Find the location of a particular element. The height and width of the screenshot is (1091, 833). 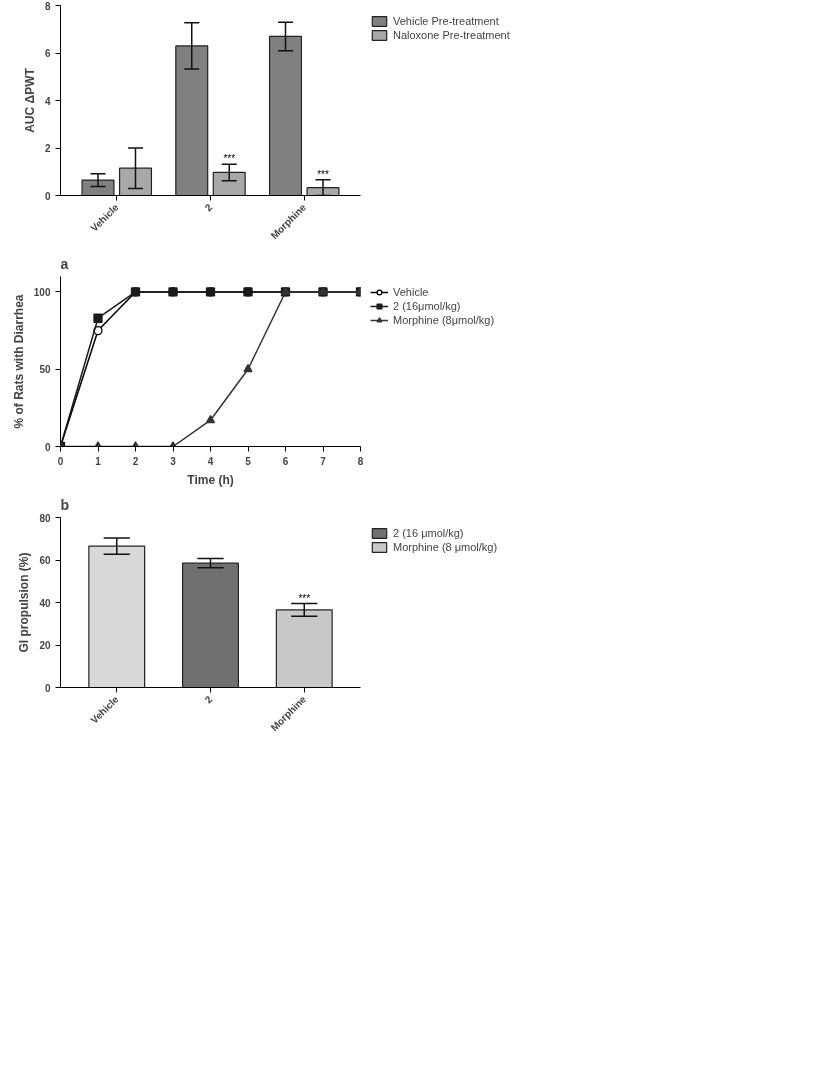

legend-label: Morphine (8μmol/kg) is located at coordinates (444, 320).